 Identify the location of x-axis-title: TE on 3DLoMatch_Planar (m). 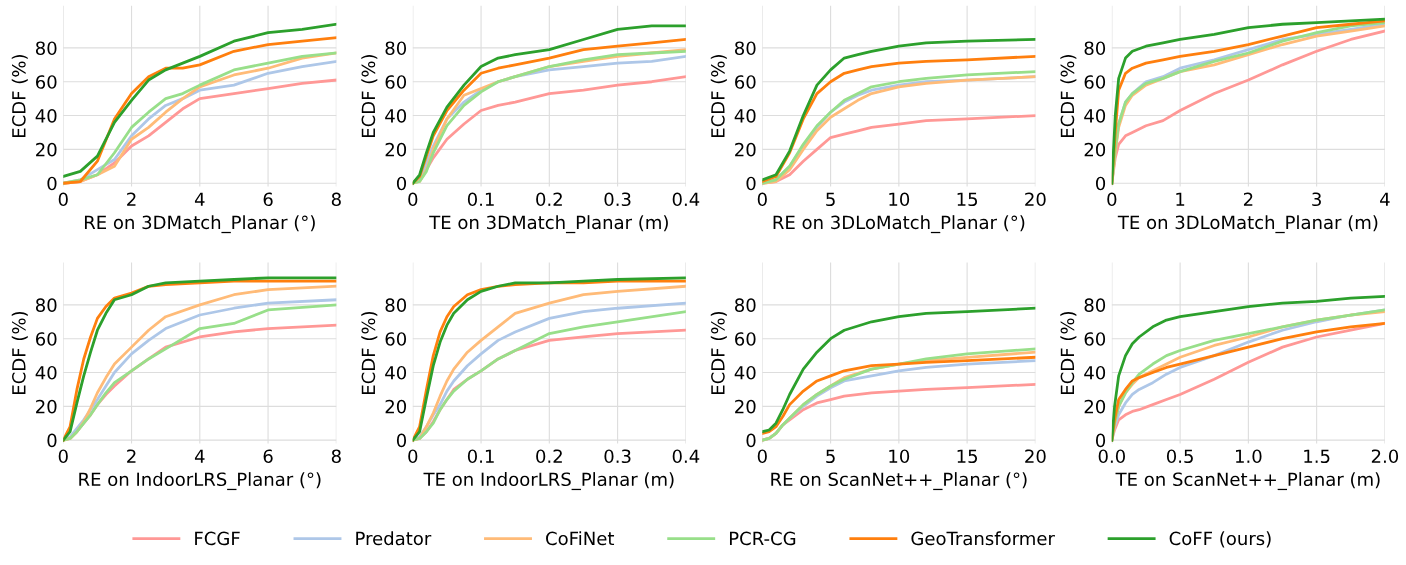
(1247, 224).